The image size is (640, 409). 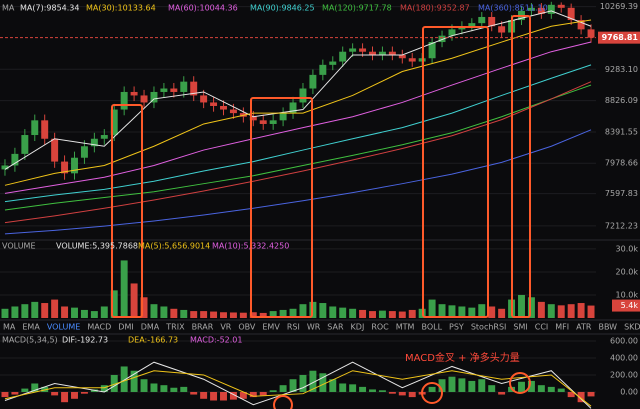 What do you see at coordinates (314, 327) in the screenshot?
I see `toolbar-item: WR` at bounding box center [314, 327].